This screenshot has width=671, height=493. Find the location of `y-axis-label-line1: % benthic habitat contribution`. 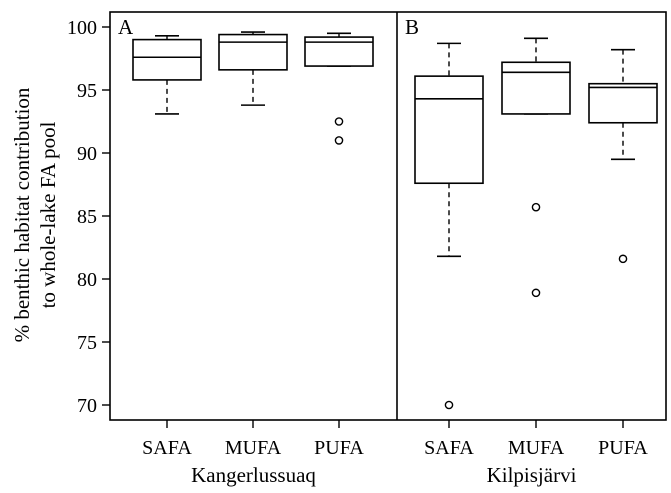

y-axis-label-line1: % benthic habitat contribution is located at coordinates (22, 214).